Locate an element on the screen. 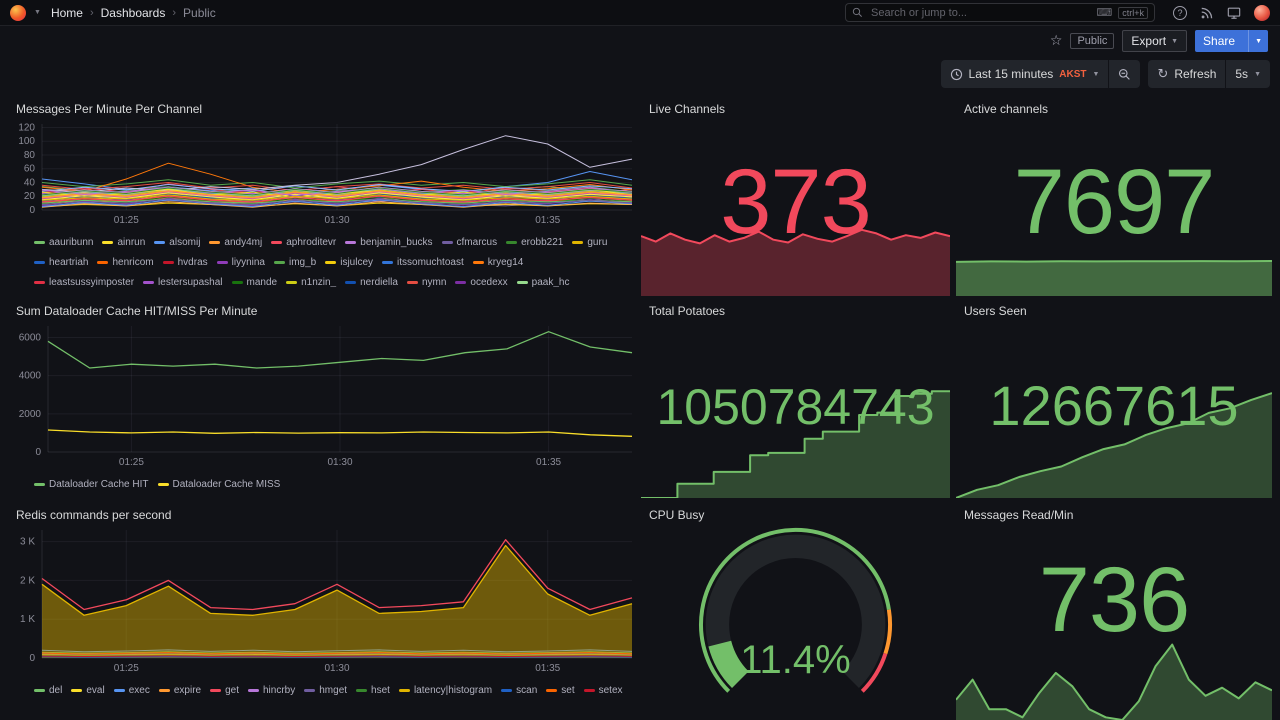  legend-item: kryeg14 is located at coordinates (498, 262).